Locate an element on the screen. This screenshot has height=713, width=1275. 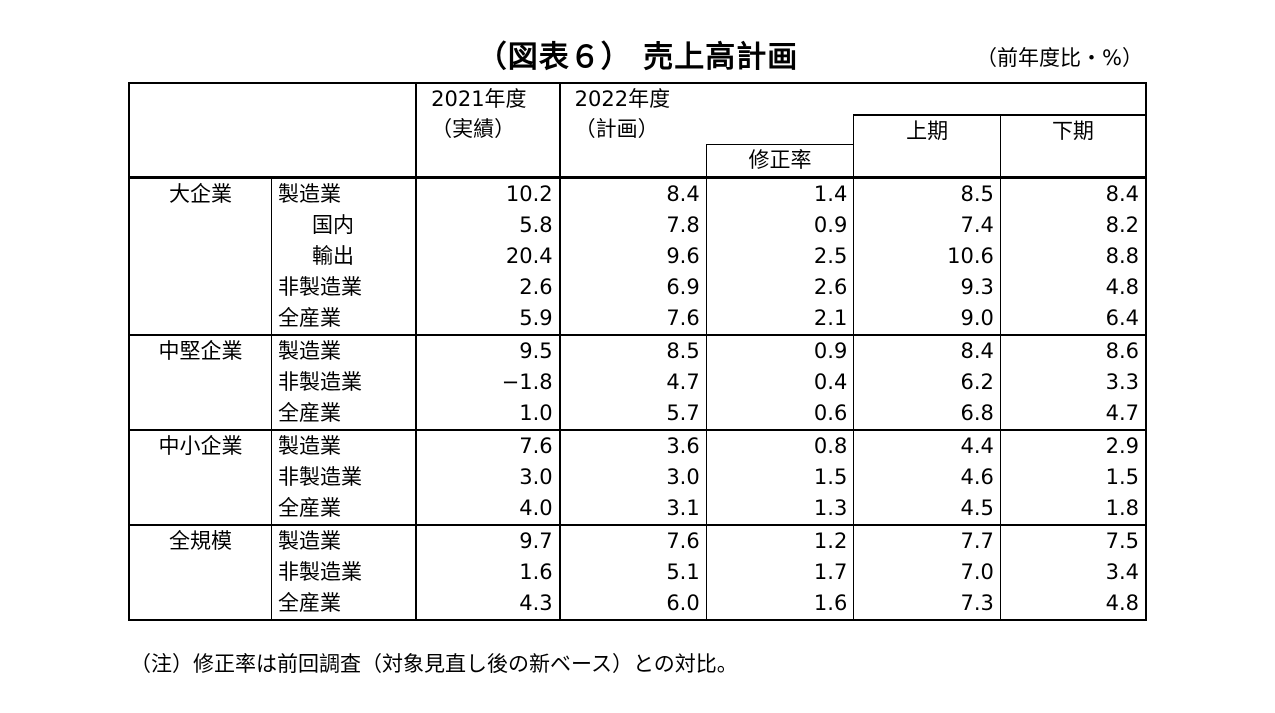
table-row: 非製造業 −1.8 4.7 0.4 6.2 3.3 is located at coordinates (638, 382).